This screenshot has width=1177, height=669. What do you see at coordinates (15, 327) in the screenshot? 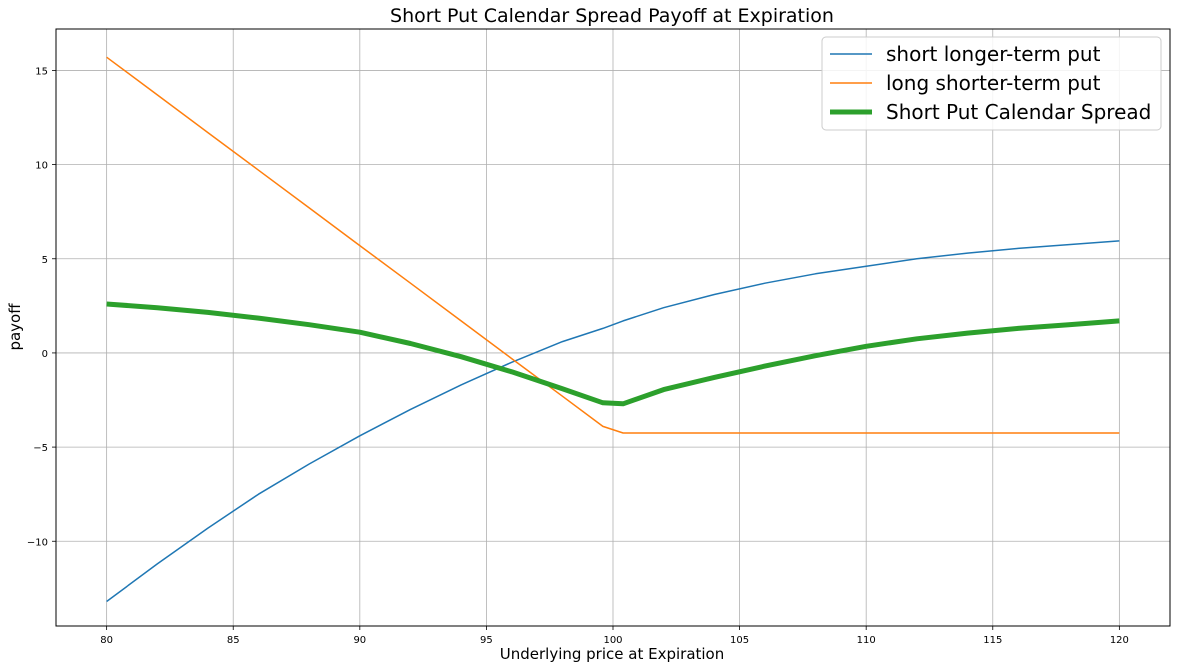
I see `y-axis-title: payoff` at bounding box center [15, 327].